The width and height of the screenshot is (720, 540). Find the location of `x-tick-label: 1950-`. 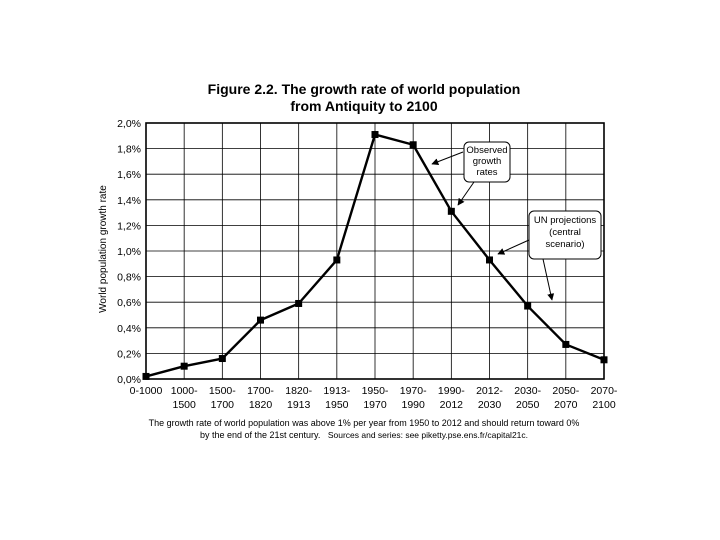

x-tick-label: 1950- is located at coordinates (375, 391).